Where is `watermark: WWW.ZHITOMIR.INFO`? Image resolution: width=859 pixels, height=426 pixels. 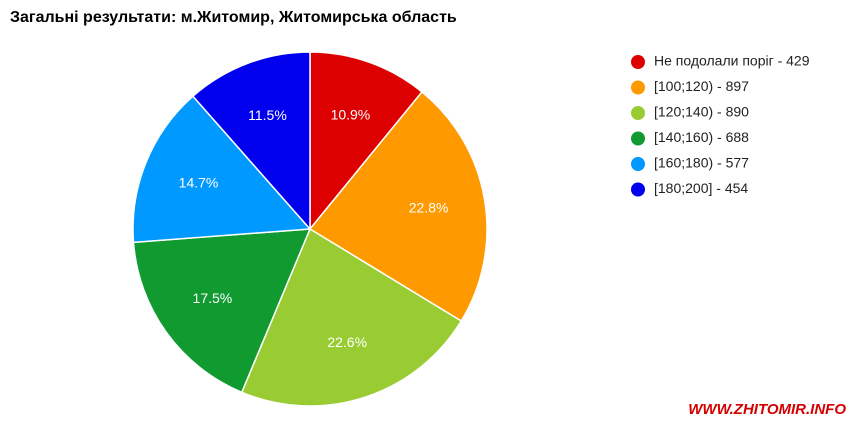
watermark: WWW.ZHITOMIR.INFO is located at coordinates (767, 409).